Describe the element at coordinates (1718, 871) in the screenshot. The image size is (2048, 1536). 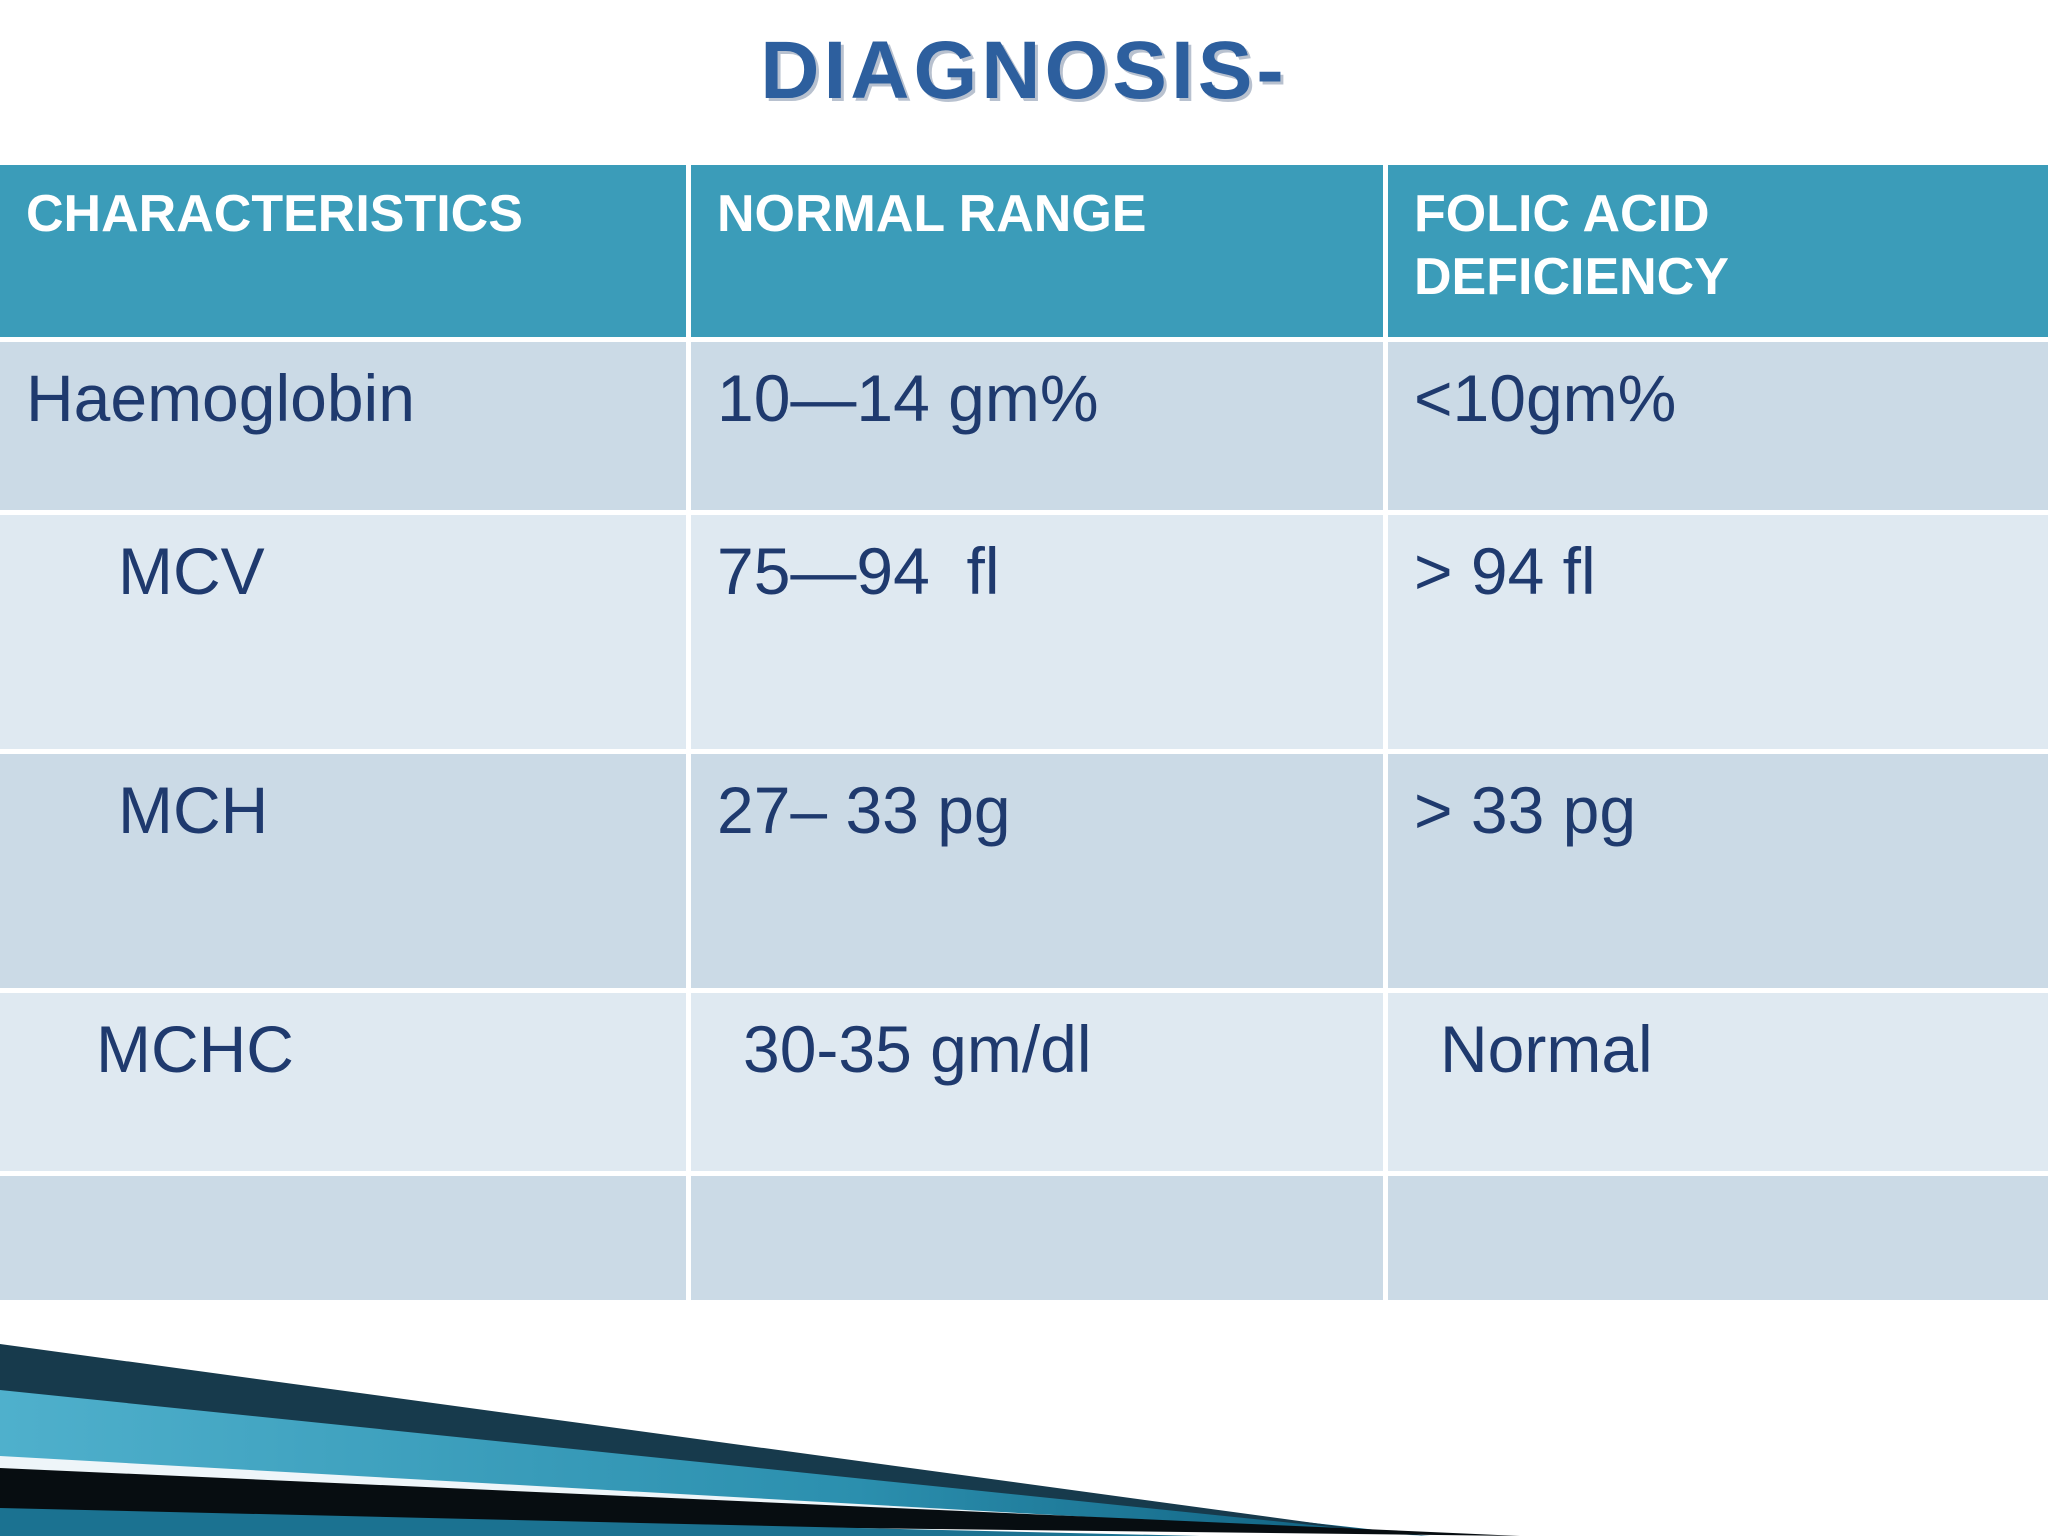
I see `table-cell-deficiency: > 33 pg` at that location.